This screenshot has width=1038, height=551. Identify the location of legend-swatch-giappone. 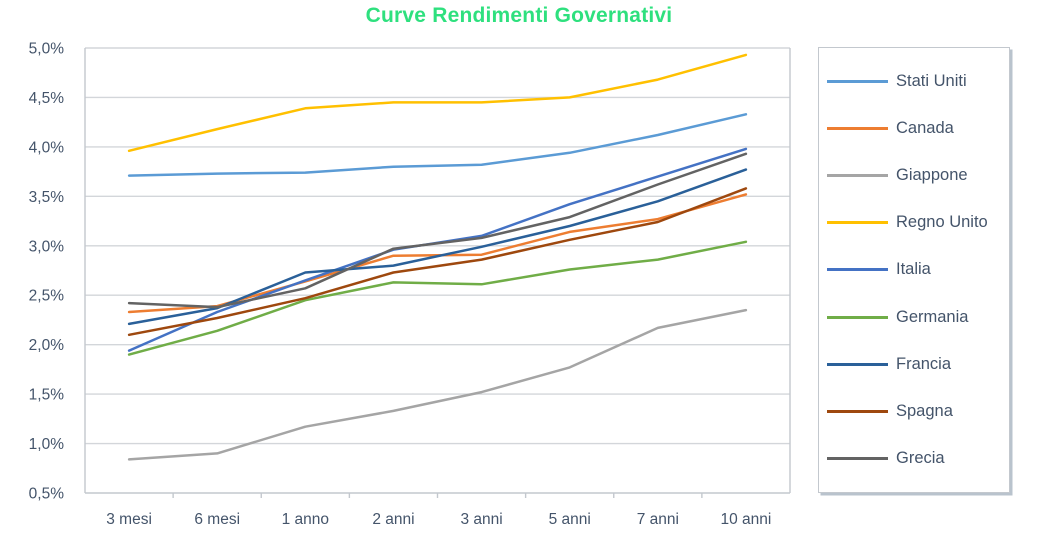
(857, 176).